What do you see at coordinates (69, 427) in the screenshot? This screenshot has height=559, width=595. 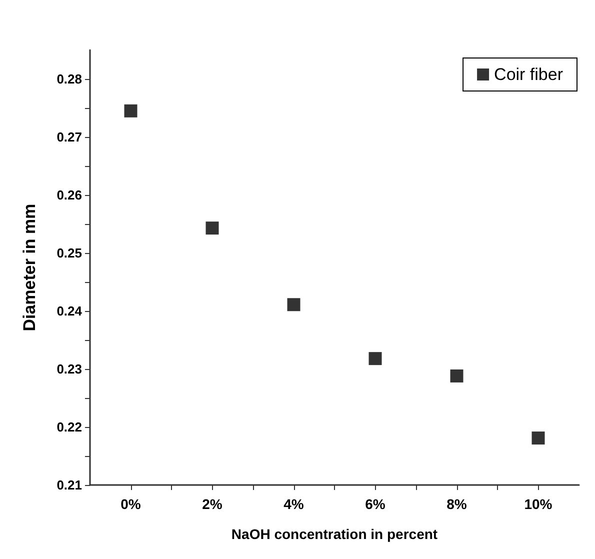 I see `y-tick-label: 0.22` at bounding box center [69, 427].